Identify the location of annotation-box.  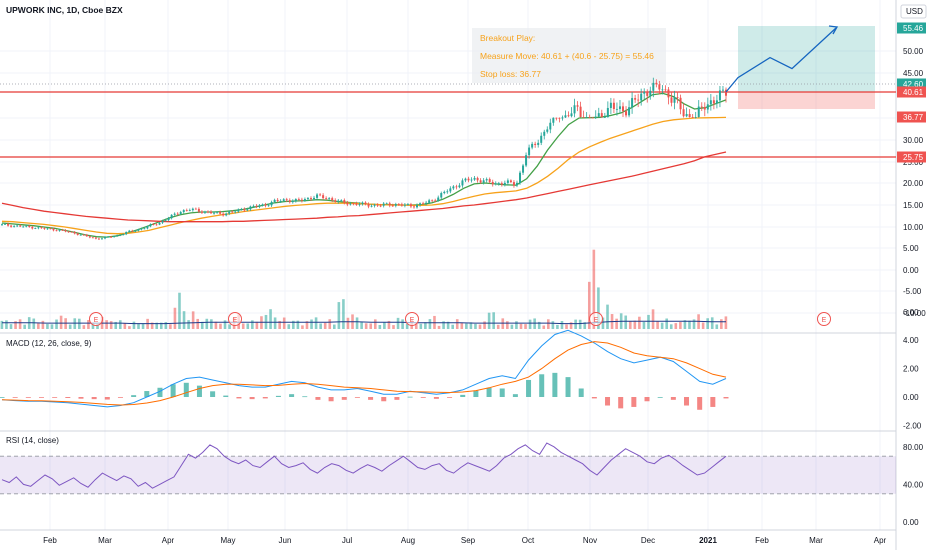
(569, 55).